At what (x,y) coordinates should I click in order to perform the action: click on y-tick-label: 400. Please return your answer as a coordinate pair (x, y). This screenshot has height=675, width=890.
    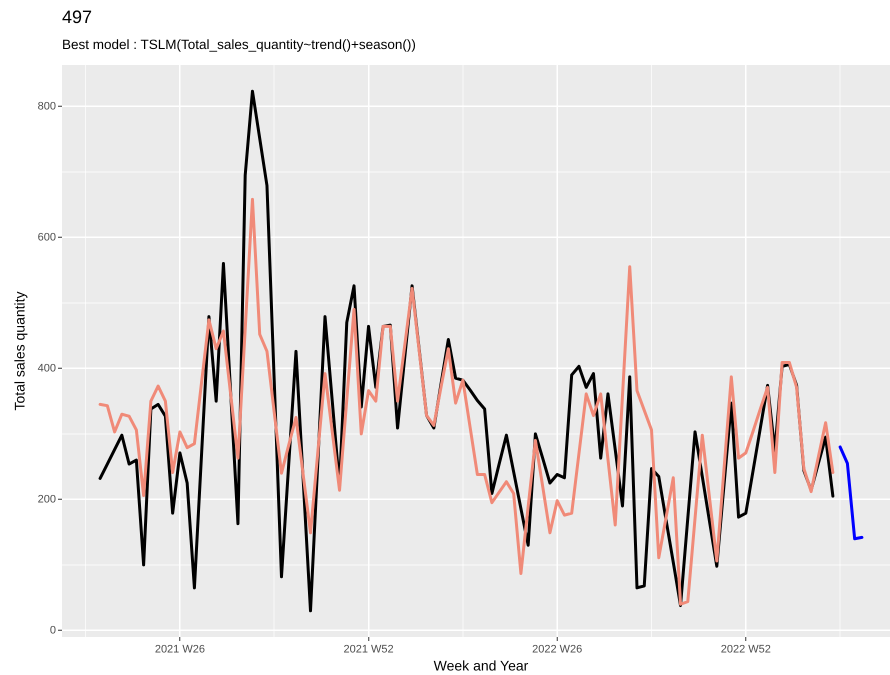
    Looking at the image, I should click on (47, 368).